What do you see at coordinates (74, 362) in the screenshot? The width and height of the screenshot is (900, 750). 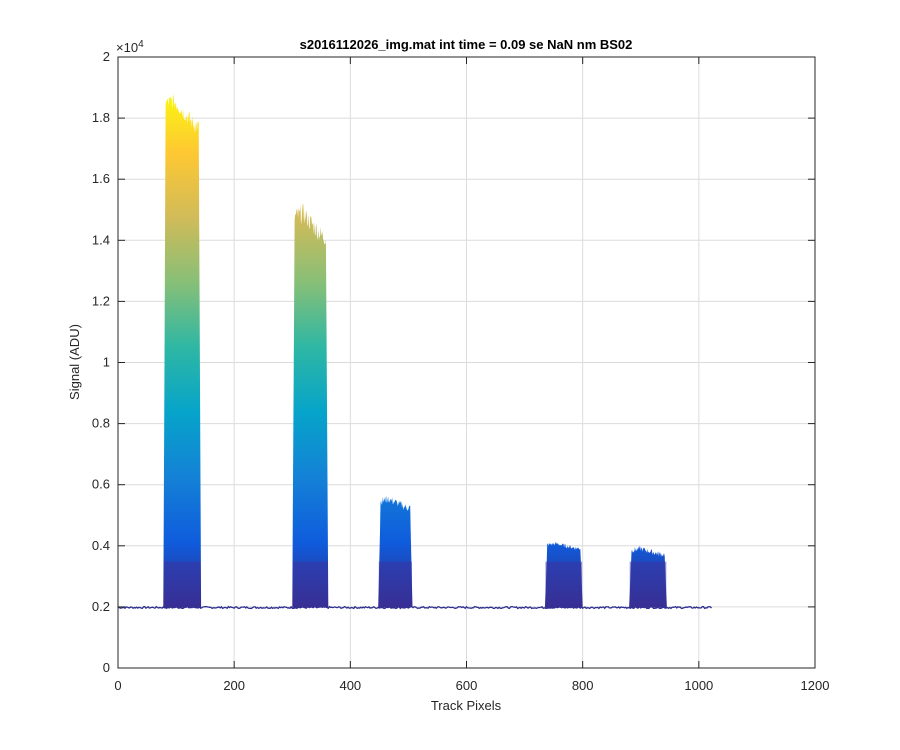 I see `y-axis-label: Signal (ADU)` at bounding box center [74, 362].